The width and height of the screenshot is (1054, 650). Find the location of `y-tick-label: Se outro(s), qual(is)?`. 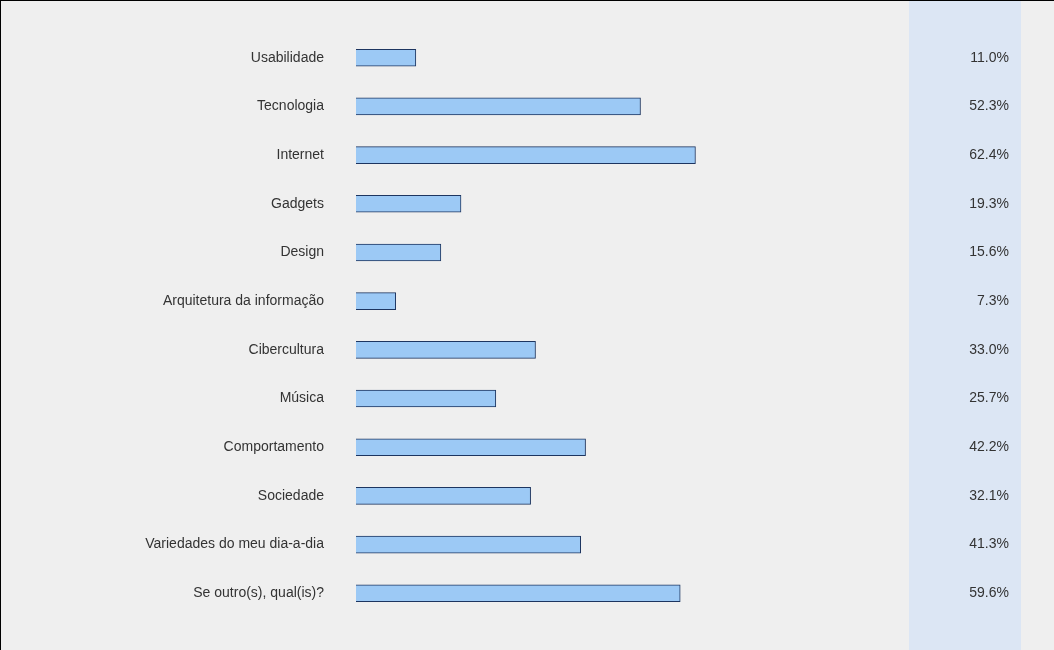

y-tick-label: Se outro(s), qual(is)? is located at coordinates (259, 592).